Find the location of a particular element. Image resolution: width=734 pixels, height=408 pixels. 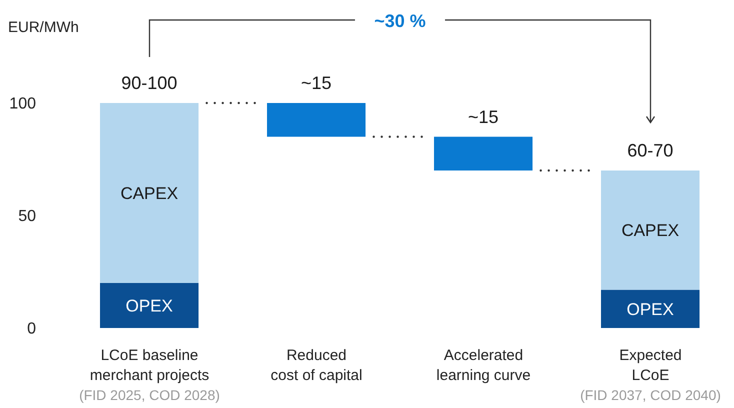

x-tick-label: Expected LCoE is located at coordinates (650, 365).